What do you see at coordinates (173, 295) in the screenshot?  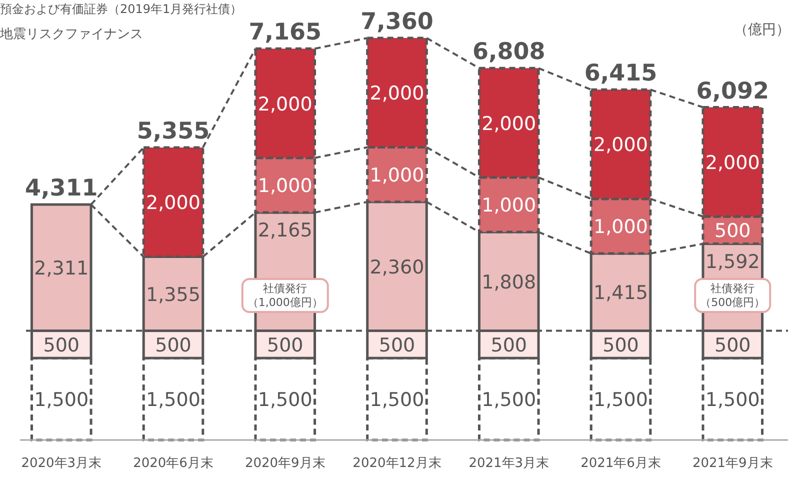 I see `data-label: 1,355` at bounding box center [173, 295].